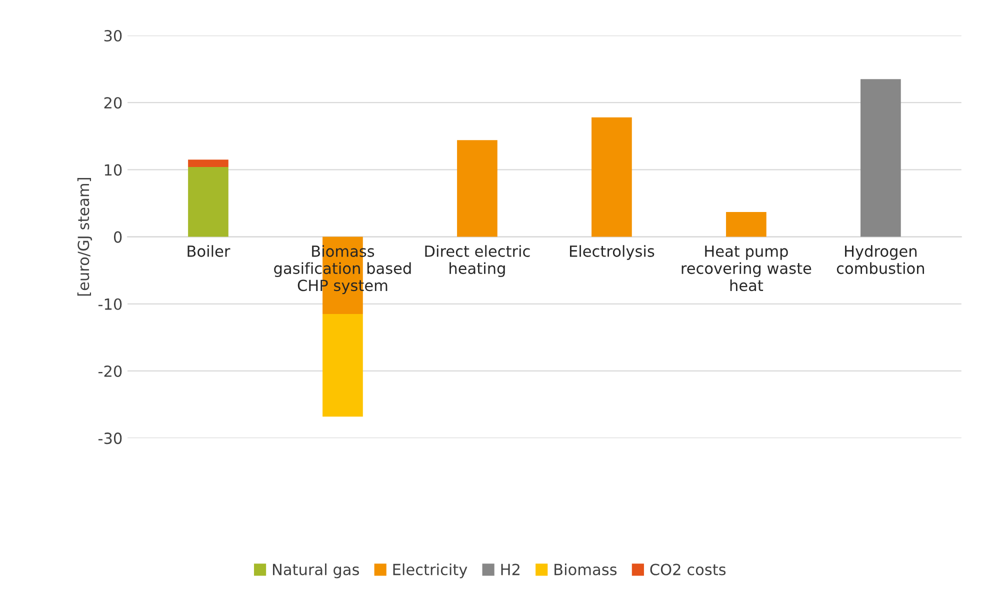 This screenshot has height=592, width=981. Describe the element at coordinates (84, 237) in the screenshot. I see `y-axis-title: [euro/GJ steam]` at that location.